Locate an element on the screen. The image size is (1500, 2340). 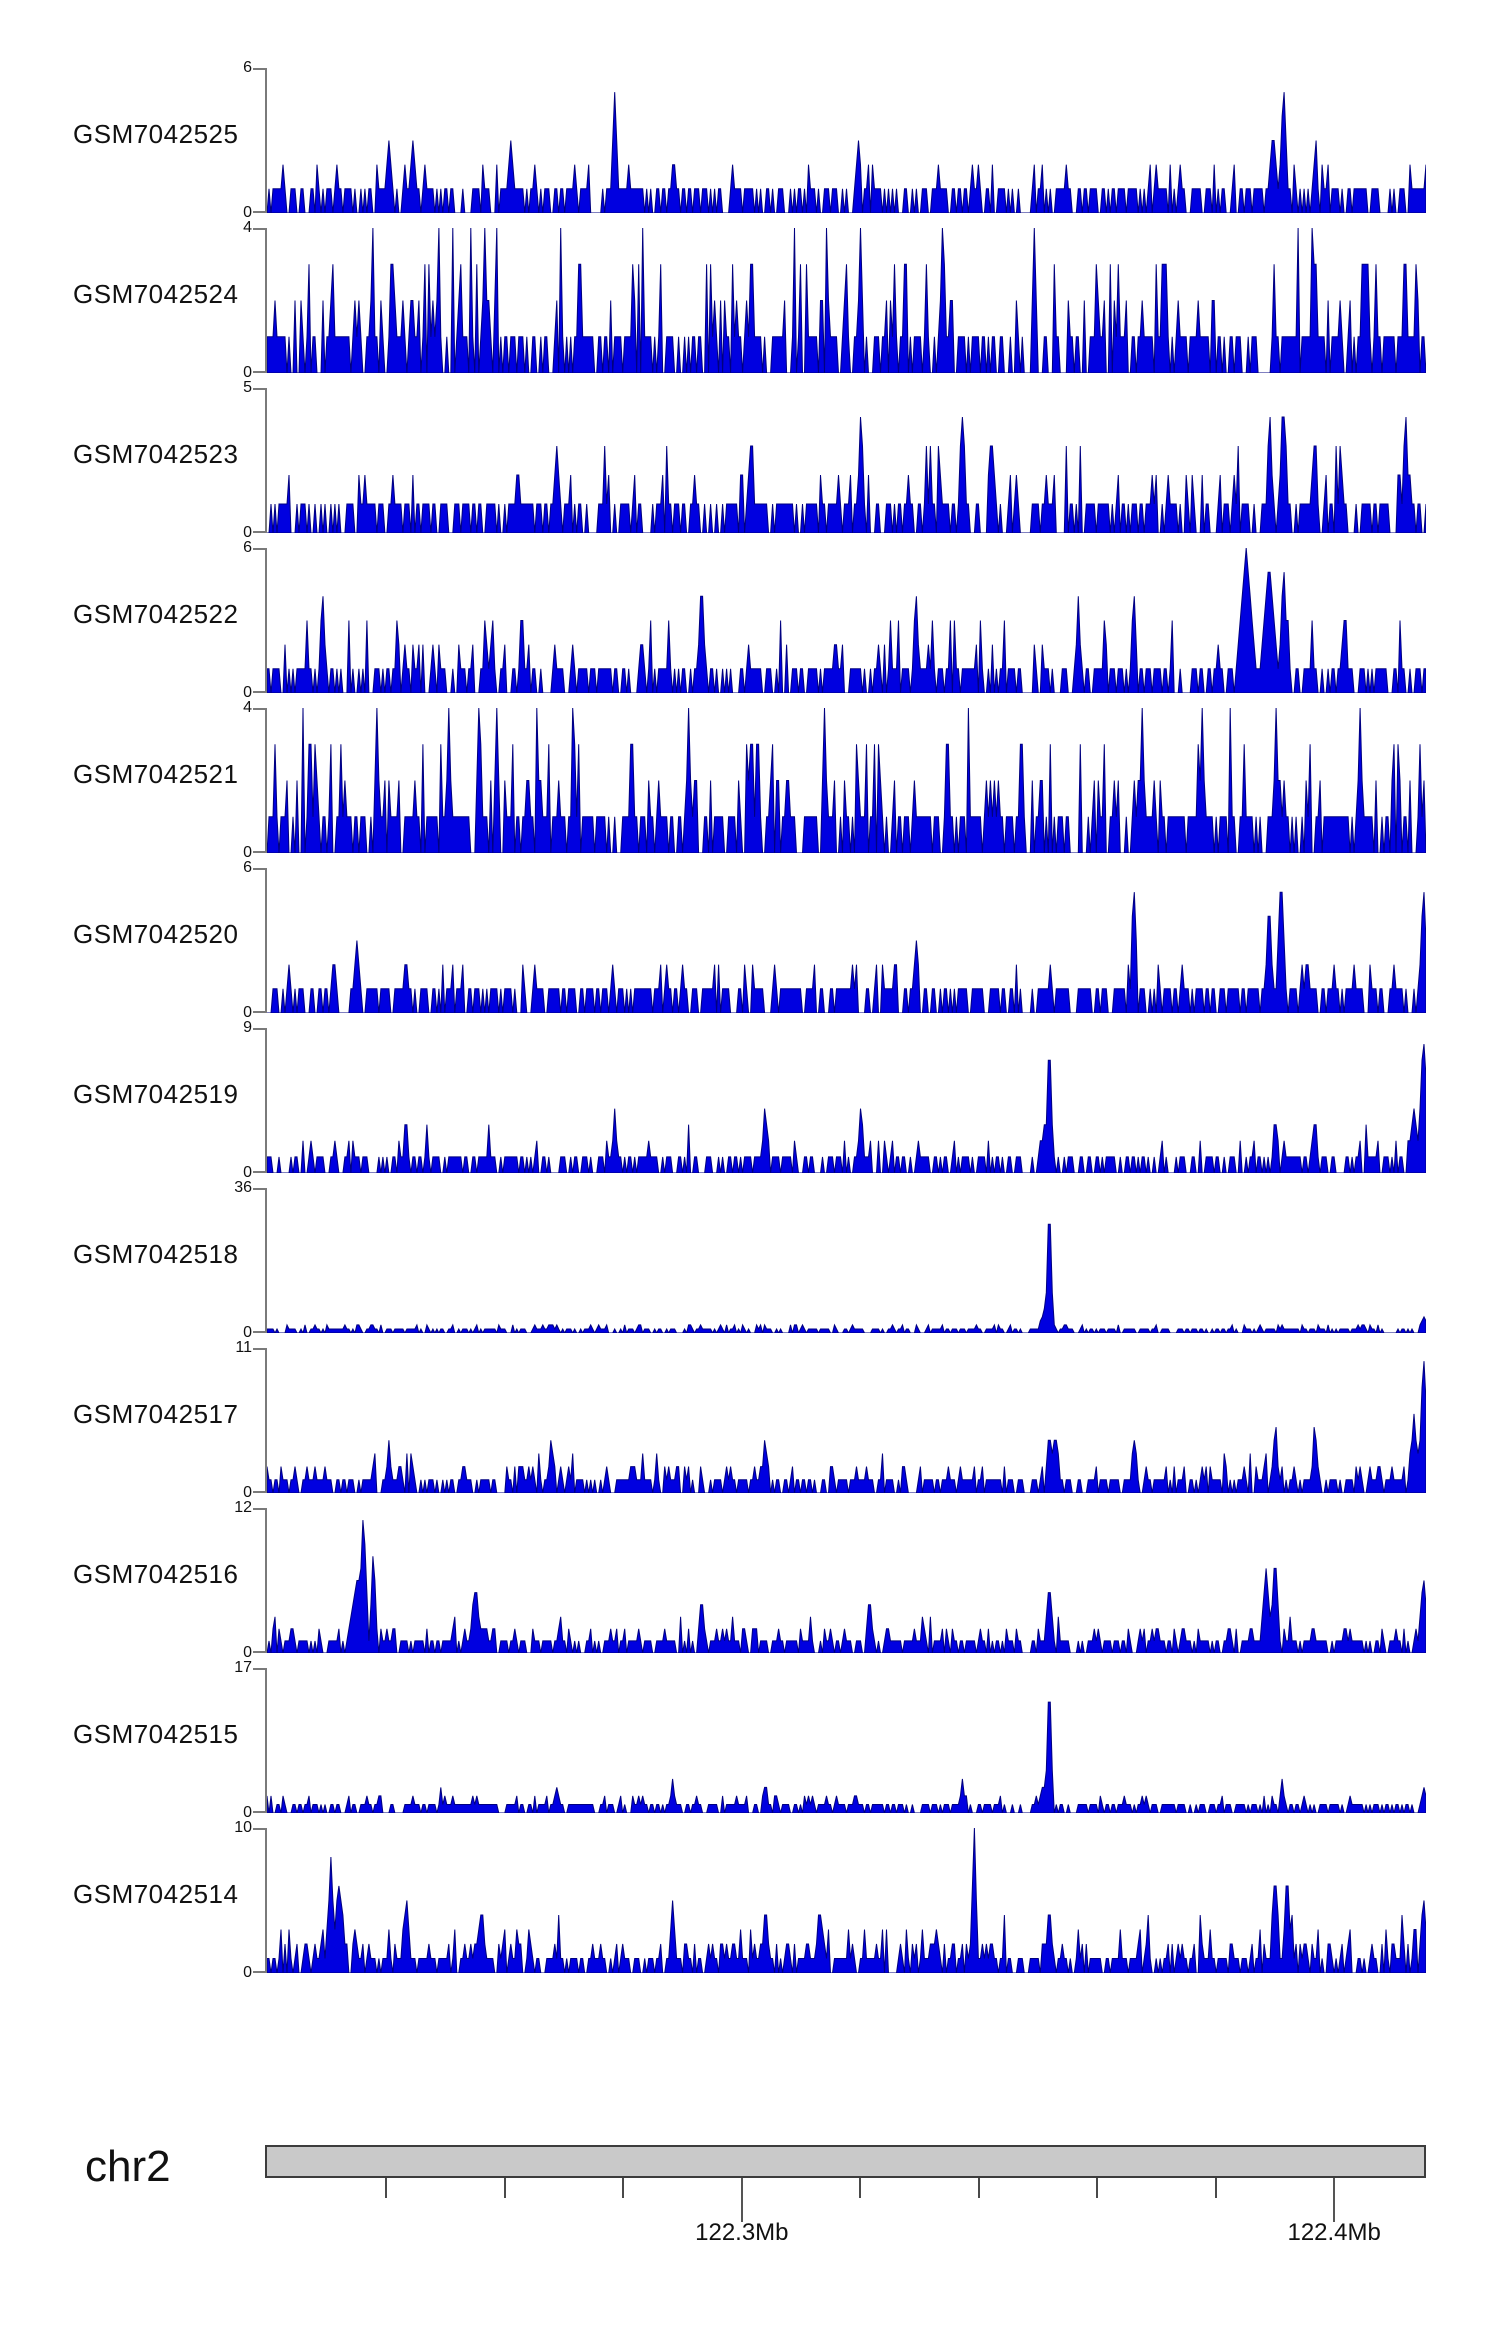
y-axis-max-label: 36 is located at coordinates (243, 1187).